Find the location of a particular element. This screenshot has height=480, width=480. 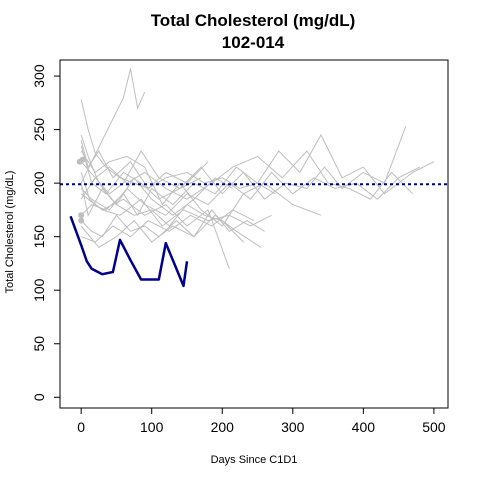

chart-subtitle: 102-014 is located at coordinates (253, 42).